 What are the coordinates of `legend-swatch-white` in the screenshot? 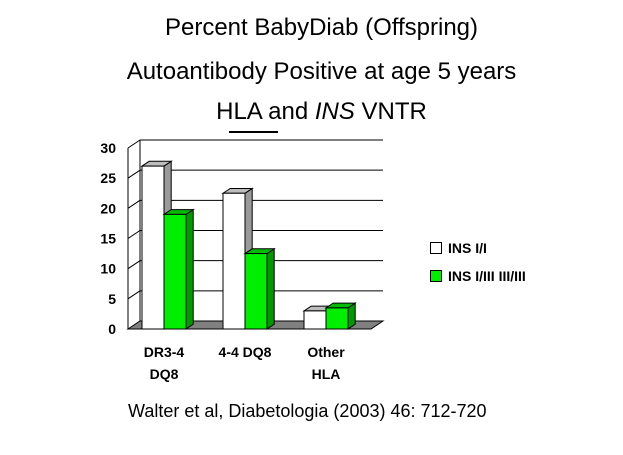 It's located at (436, 248).